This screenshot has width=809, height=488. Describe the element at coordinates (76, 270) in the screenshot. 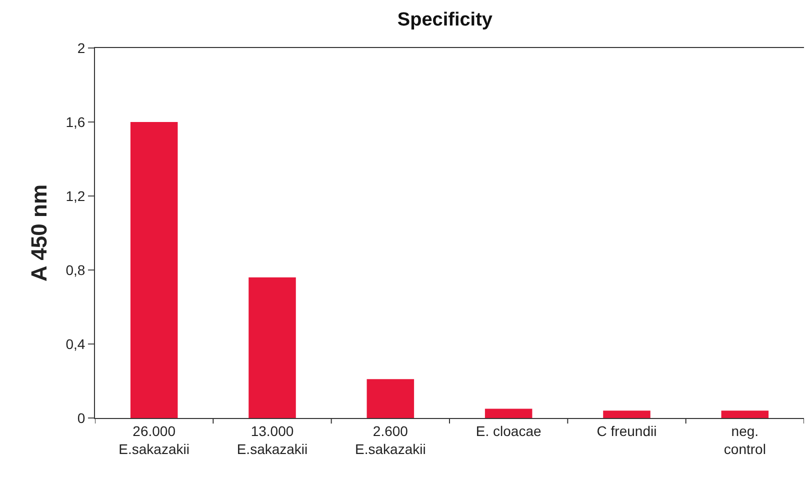

I see `y-tick-label: 0,8` at that location.